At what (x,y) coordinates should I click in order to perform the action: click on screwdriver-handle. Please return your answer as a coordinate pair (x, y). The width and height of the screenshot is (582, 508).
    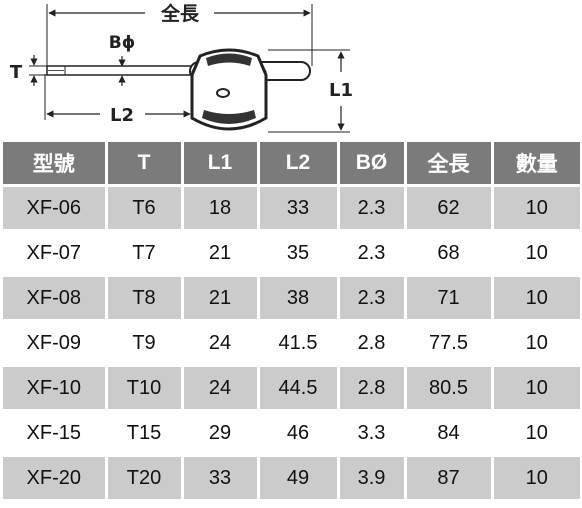
    Looking at the image, I should click on (250, 89).